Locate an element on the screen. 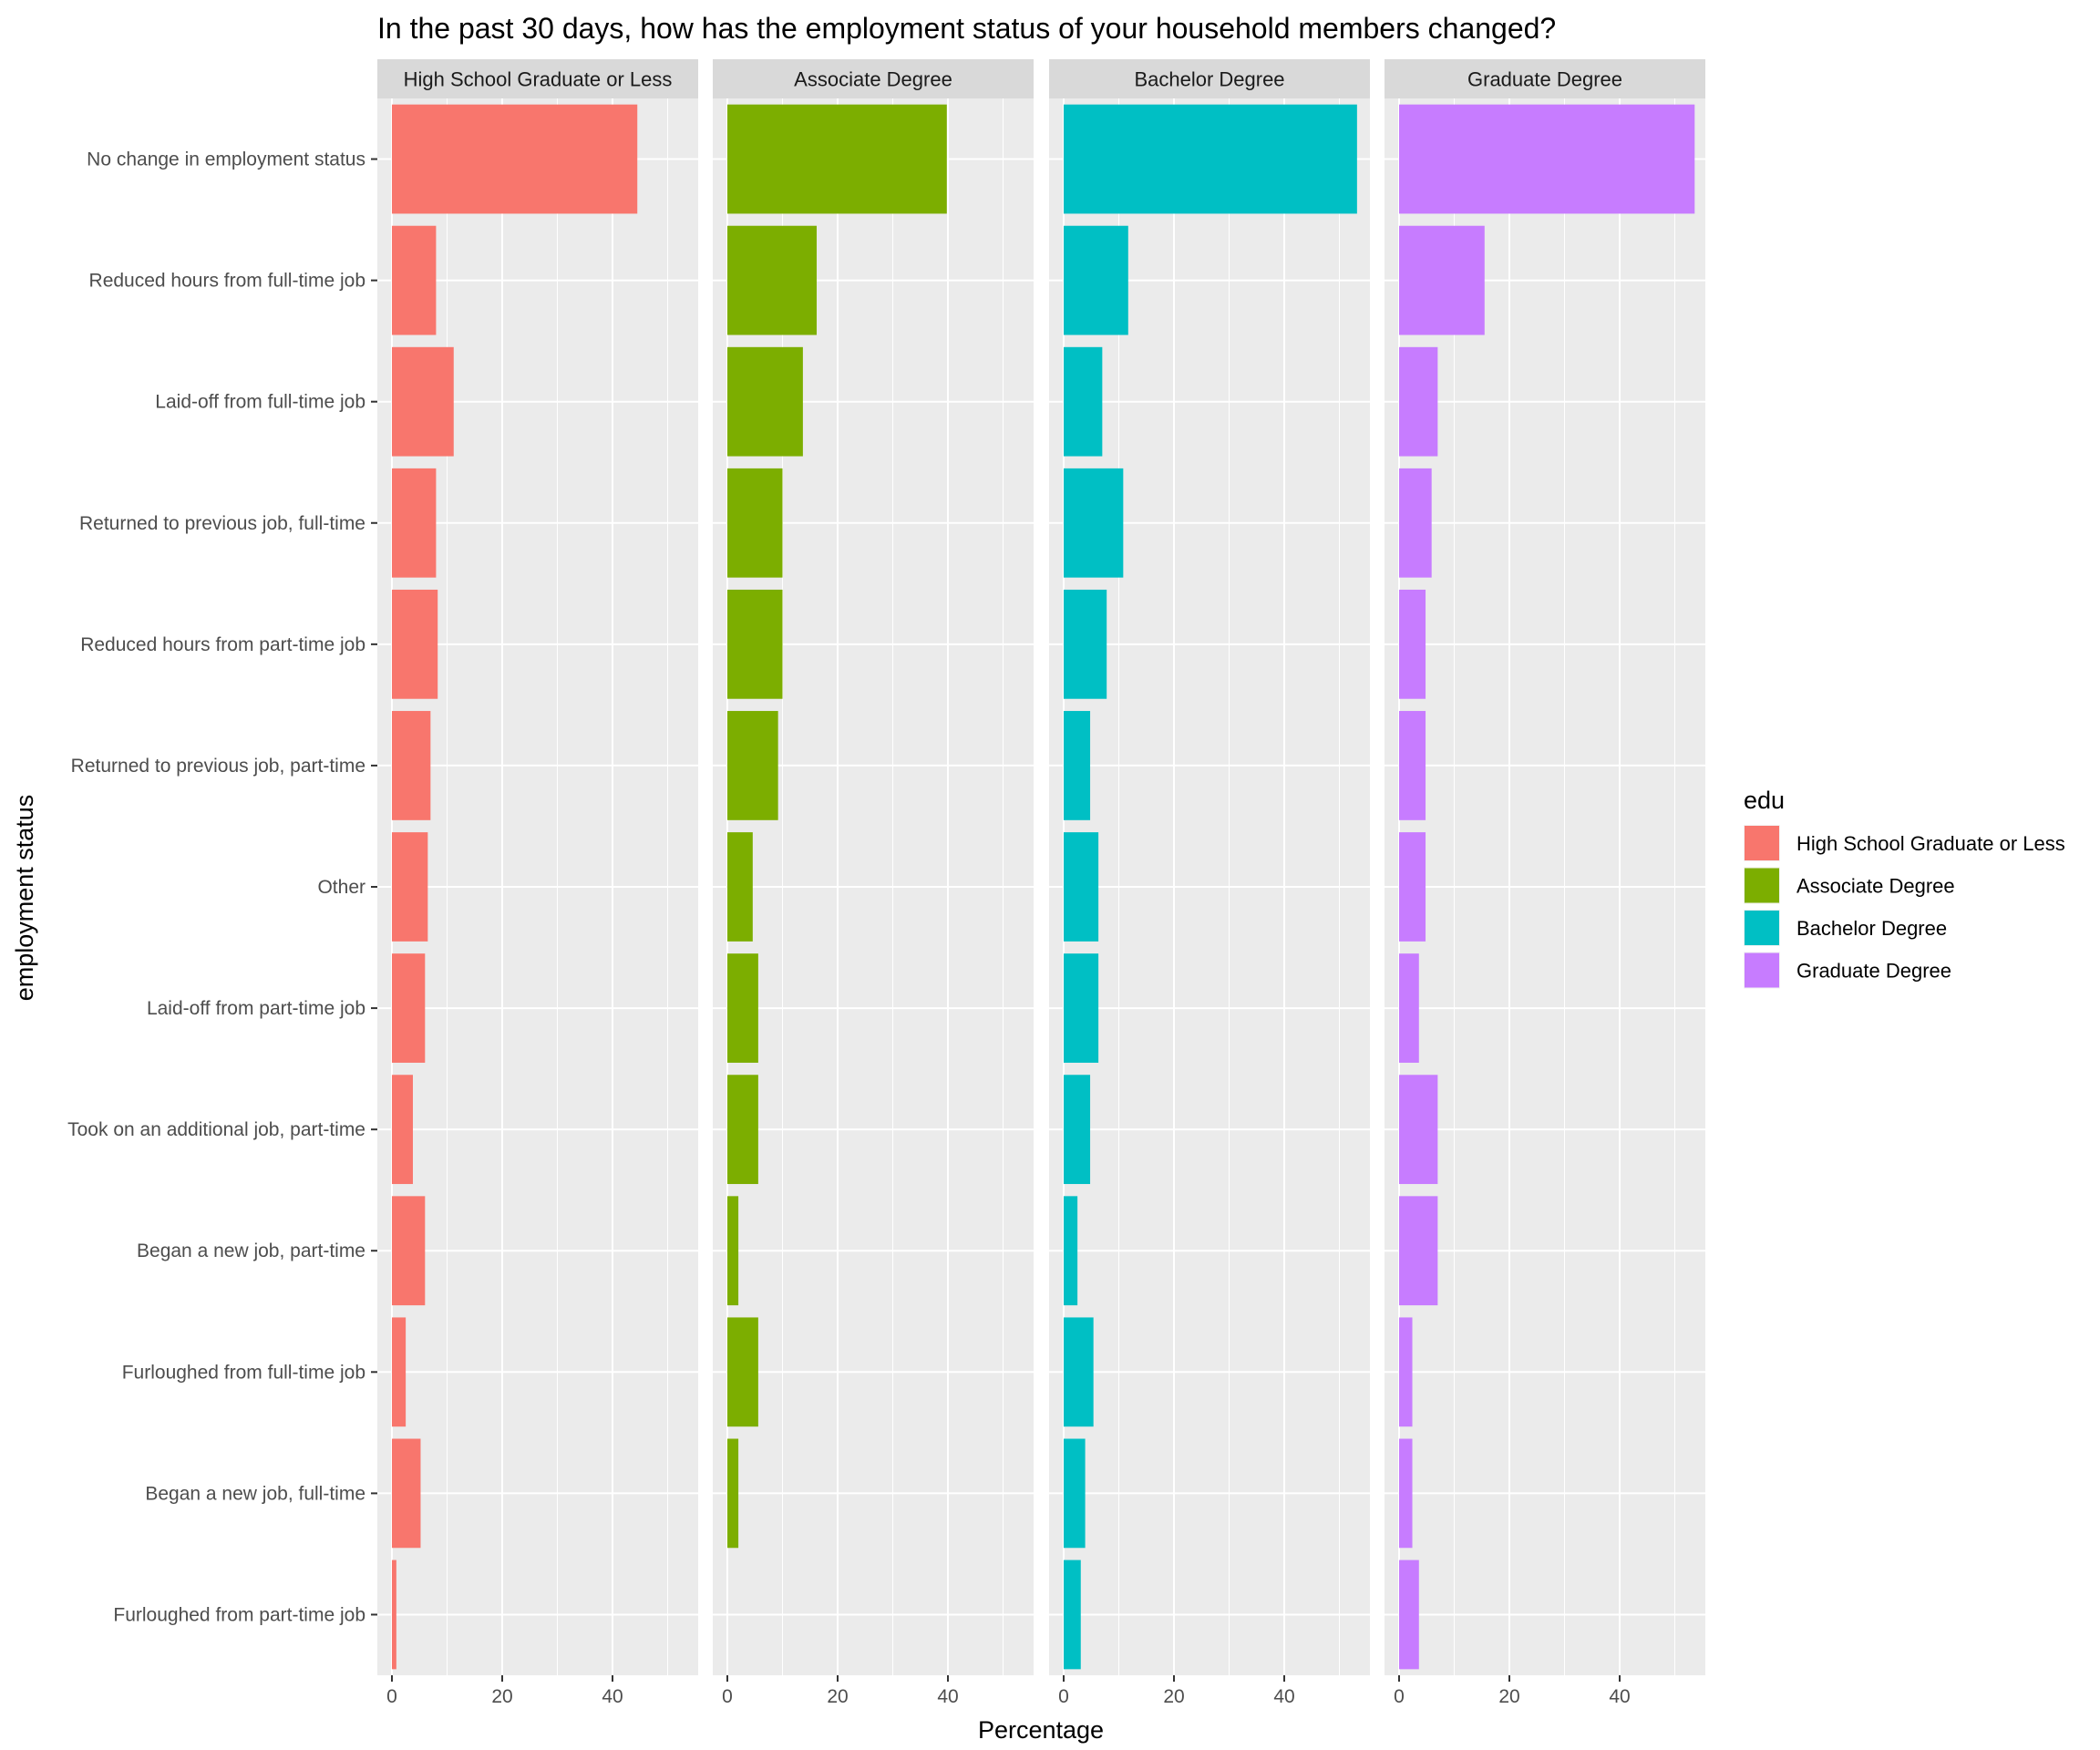 This screenshot has width=2100, height=1750. bar-bachelor-degree-returned-to-previous-job-full-time is located at coordinates (1094, 523).